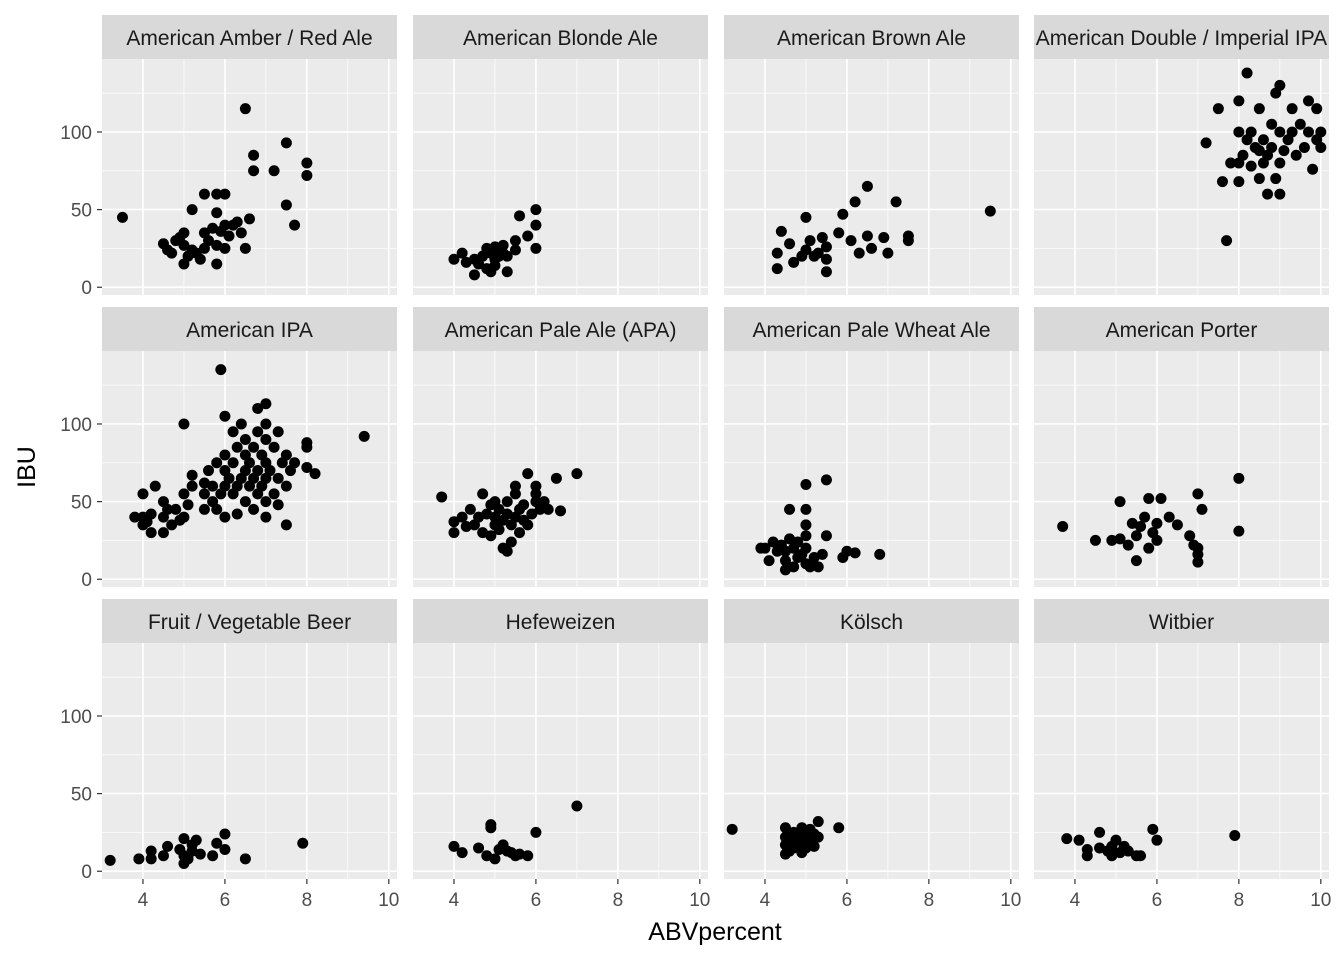 Image resolution: width=1344 pixels, height=960 pixels. What do you see at coordinates (81, 795) in the screenshot?
I see `y-tick-label: 50` at bounding box center [81, 795].